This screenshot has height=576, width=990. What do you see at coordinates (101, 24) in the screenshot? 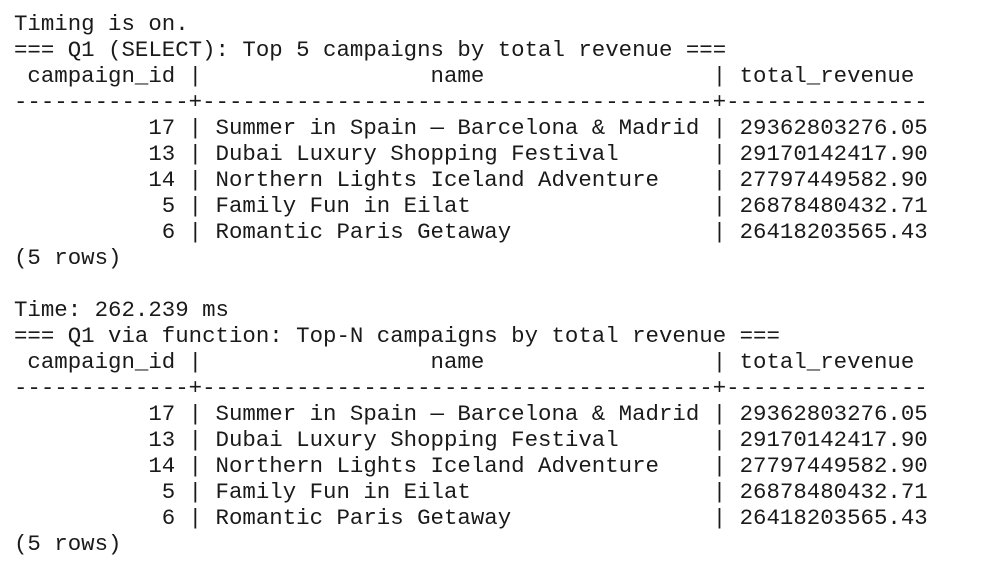
I see `output-line: Timing is on.` at bounding box center [101, 24].